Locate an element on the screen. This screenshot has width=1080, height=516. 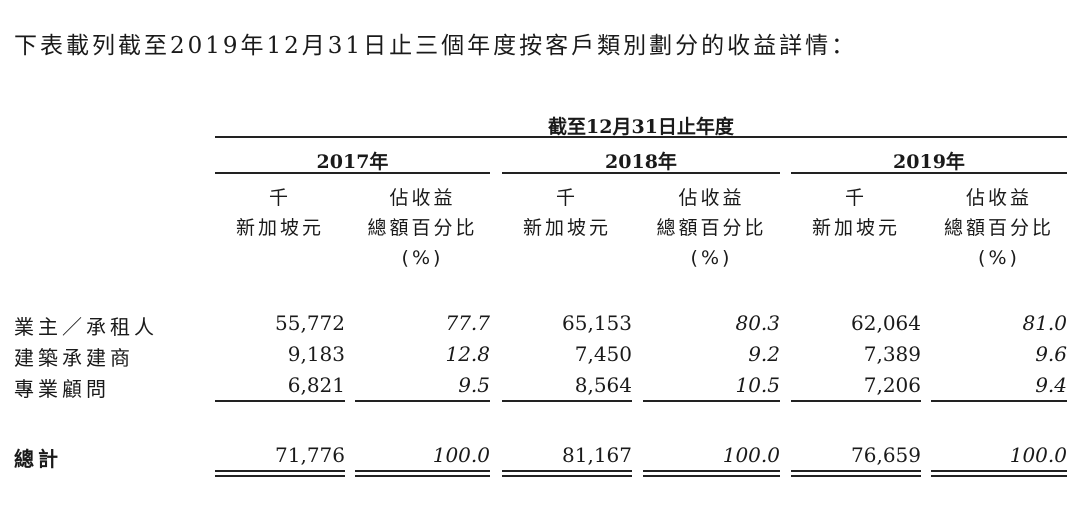
row-label-consultants: 專業顧問 is located at coordinates (62, 389).